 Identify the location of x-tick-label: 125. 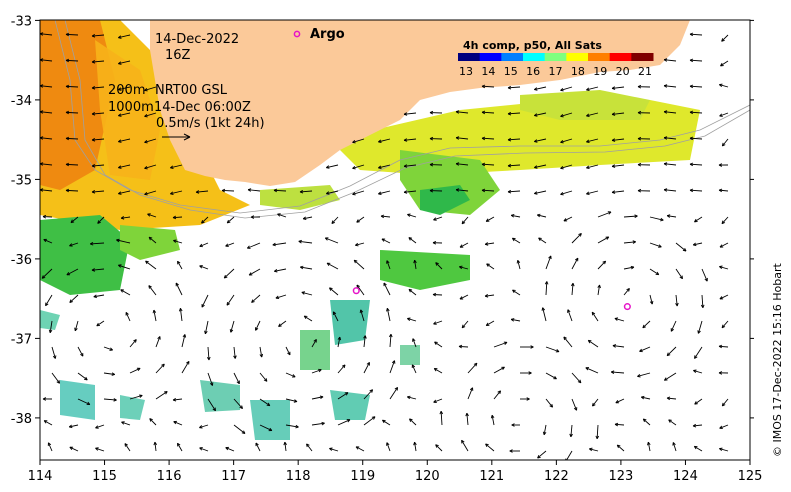
(750, 476).